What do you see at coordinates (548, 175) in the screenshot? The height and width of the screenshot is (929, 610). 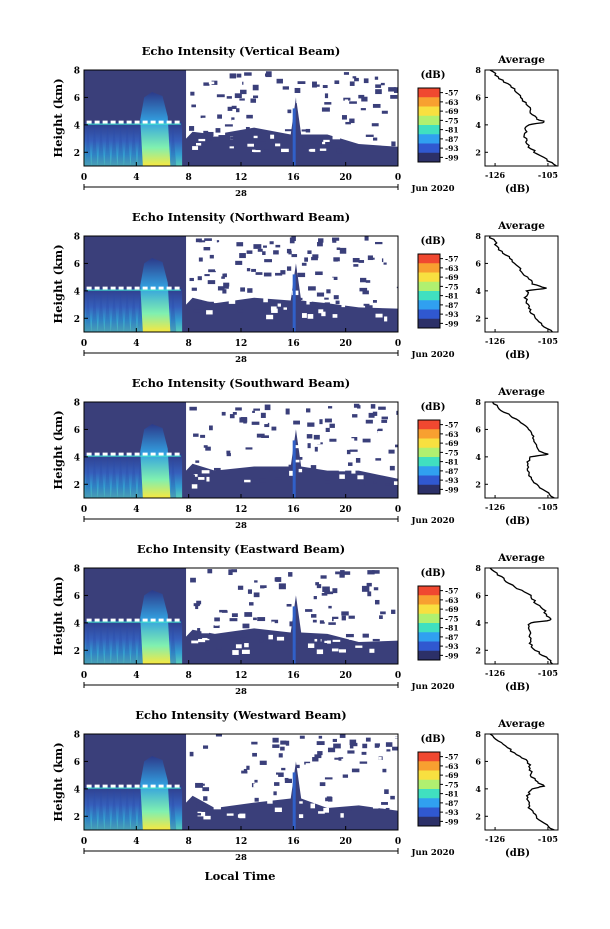 I see `profile-x-tick-label: -105` at bounding box center [548, 175].